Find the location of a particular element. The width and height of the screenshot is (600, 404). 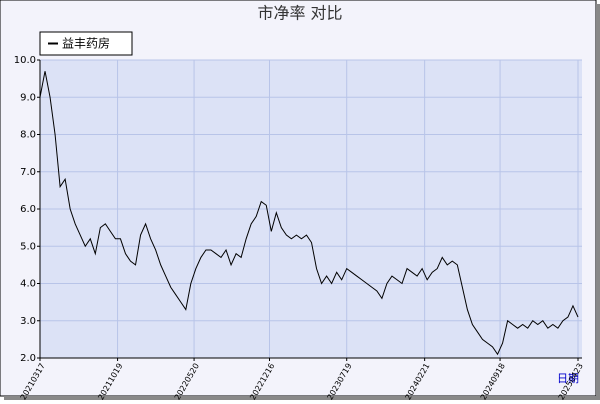

legend-box is located at coordinates (86, 43).